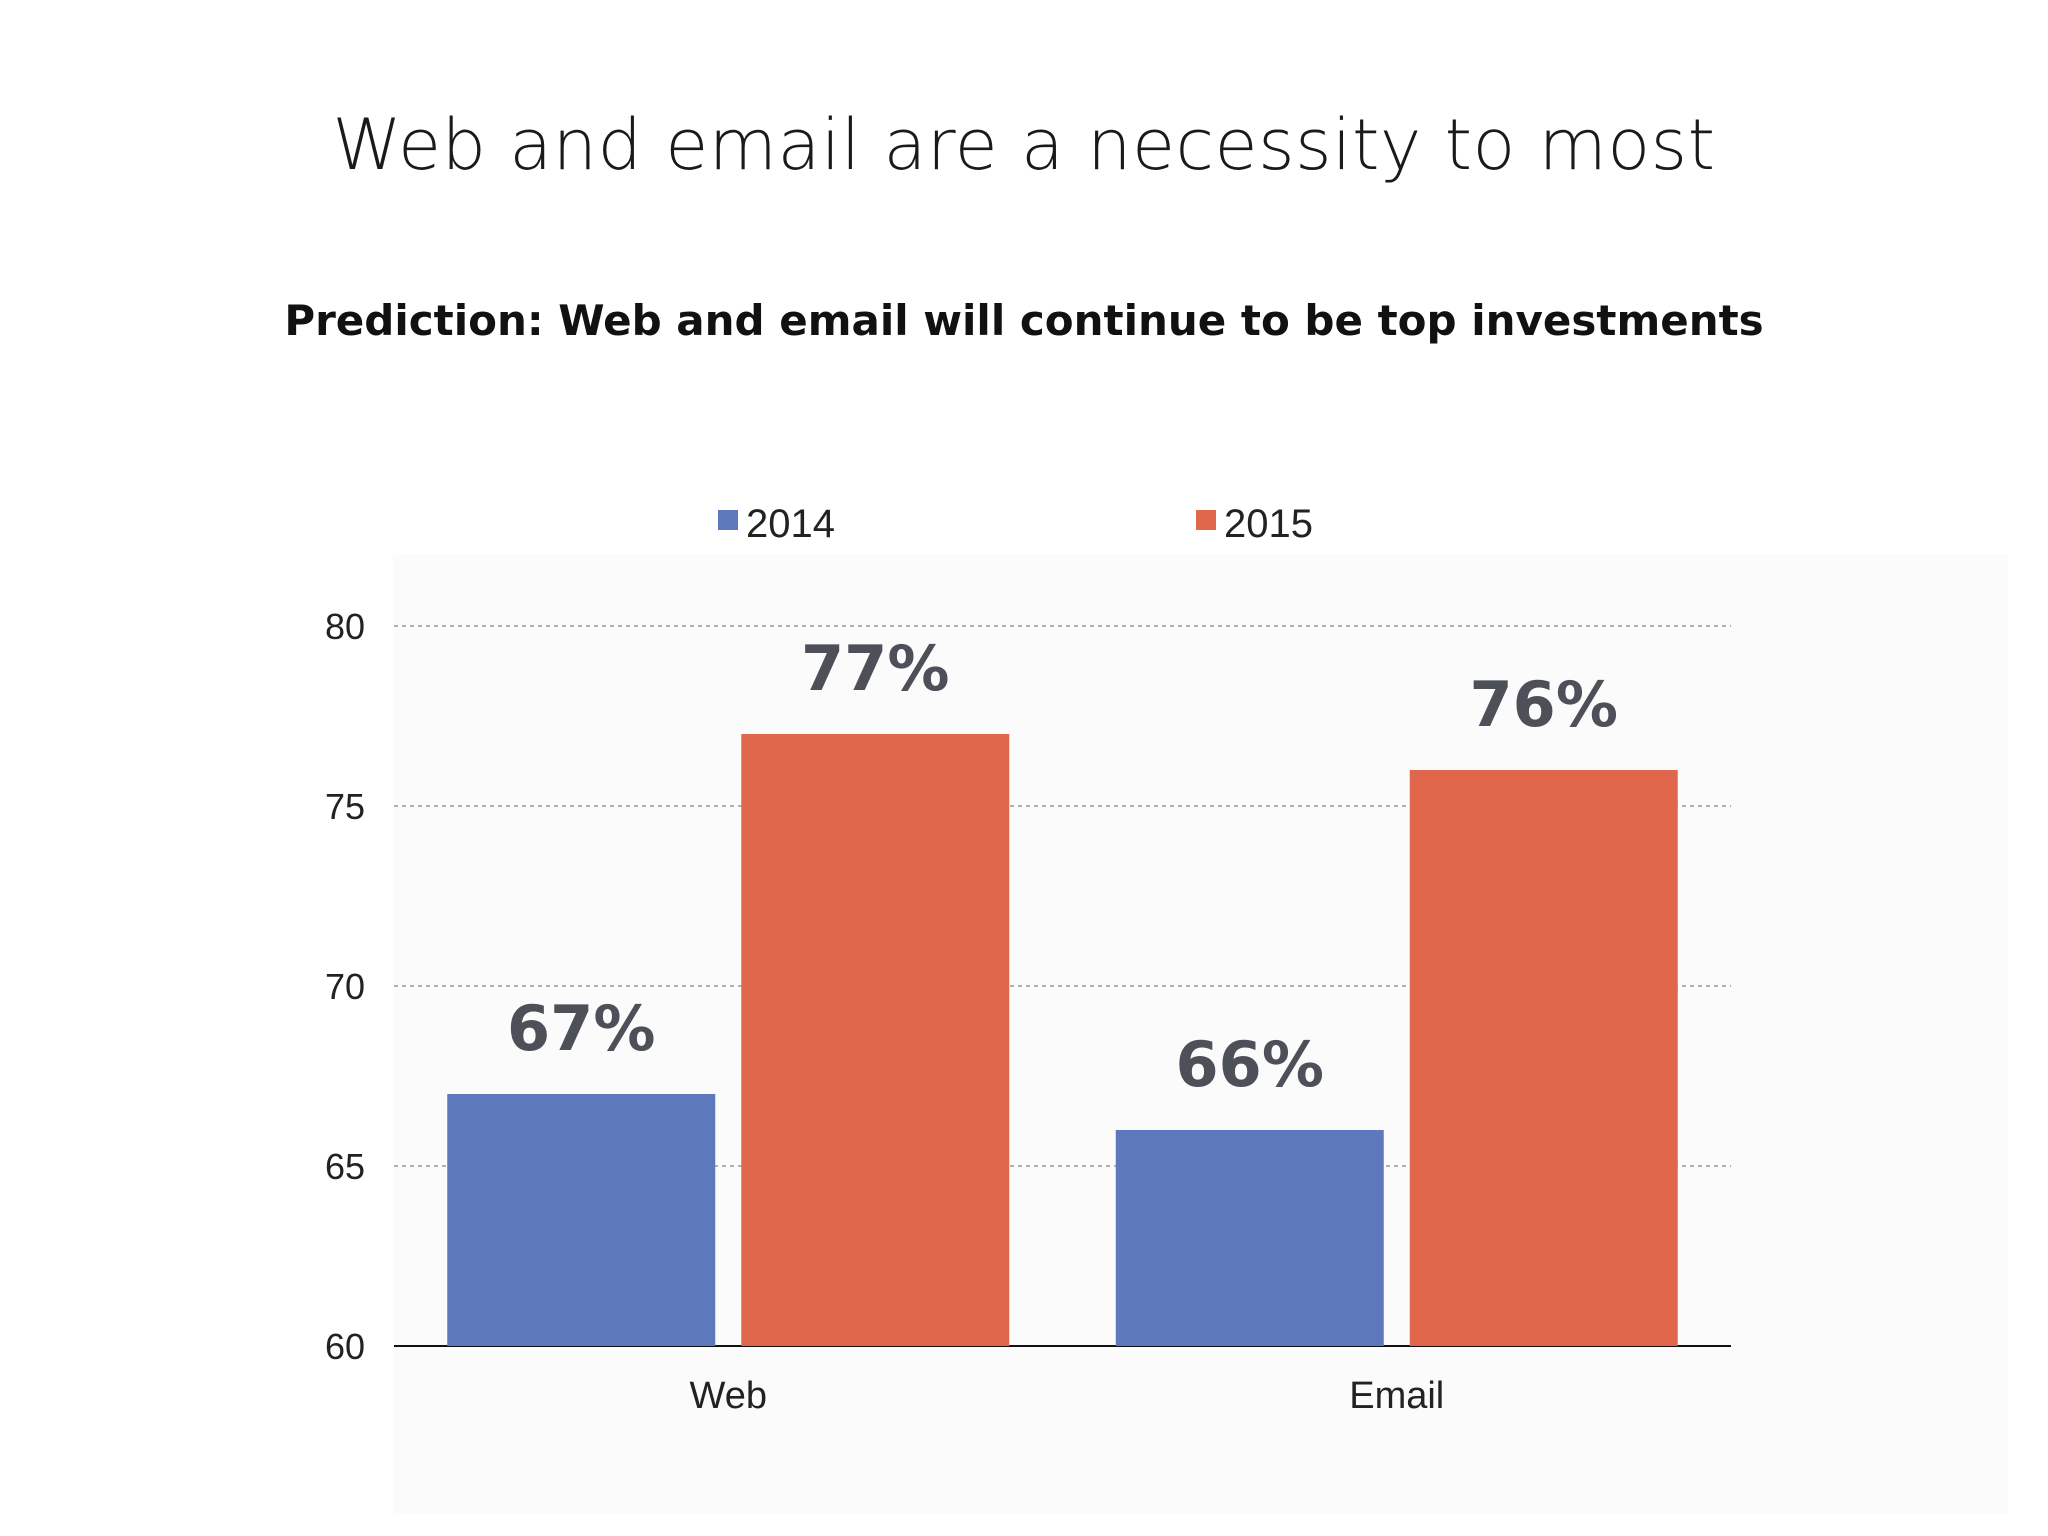 This screenshot has width=2048, height=1536. I want to click on data-label-email-2014: 66%, so click(1250, 1064).